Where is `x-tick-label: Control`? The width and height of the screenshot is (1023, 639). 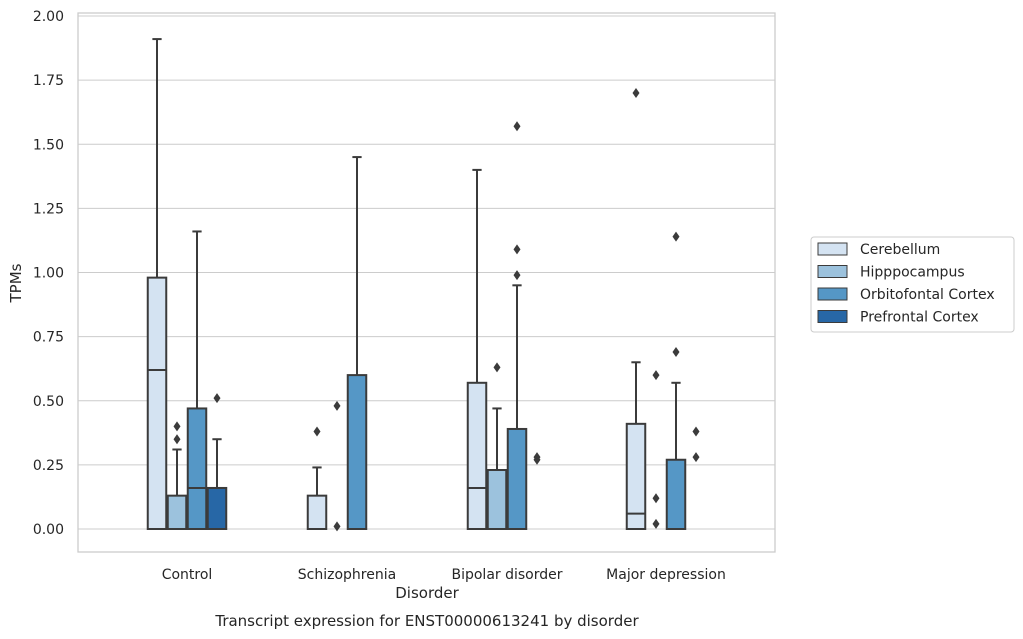 x-tick-label: Control is located at coordinates (187, 575).